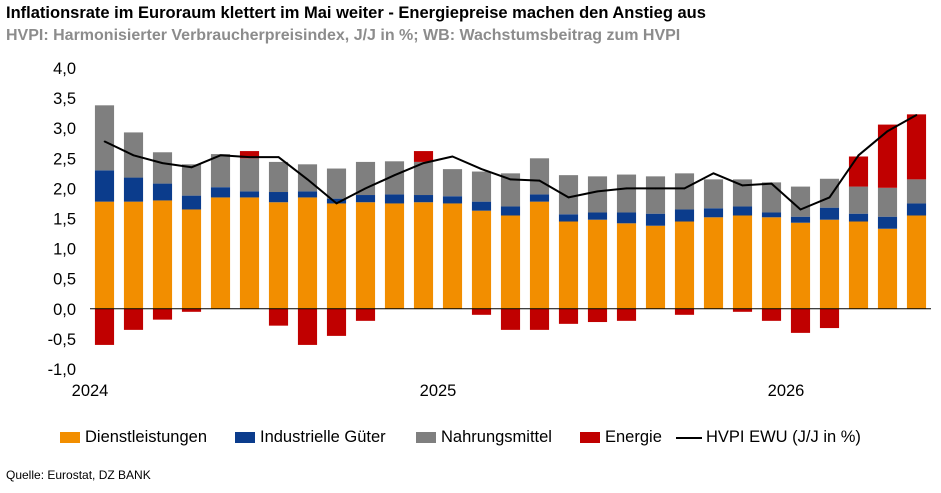  Describe the element at coordinates (245, 437) in the screenshot. I see `legend-swatch-industrielle-gueter` at that location.